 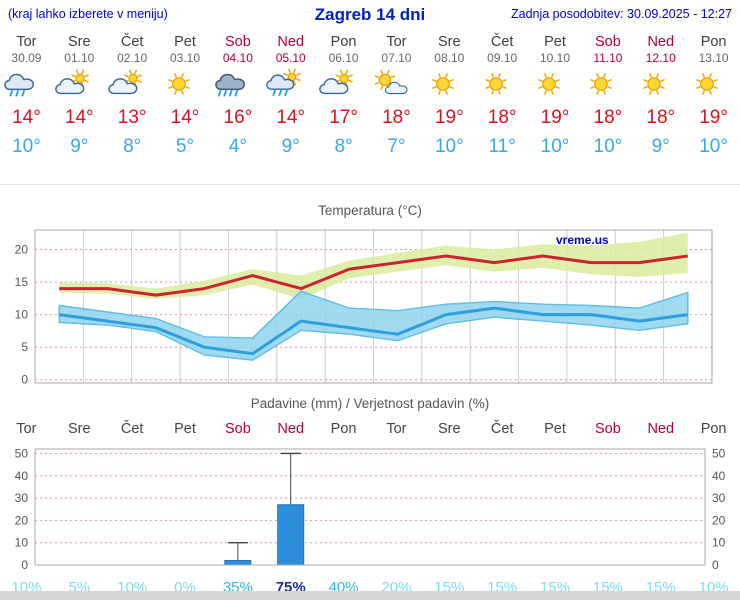 I want to click on heavy-rain-icon, so click(x=237, y=87).